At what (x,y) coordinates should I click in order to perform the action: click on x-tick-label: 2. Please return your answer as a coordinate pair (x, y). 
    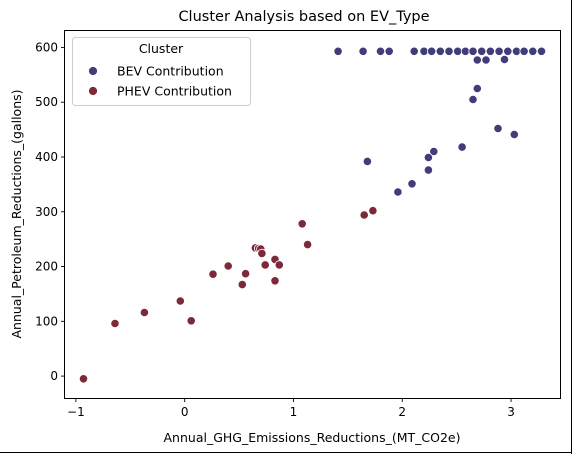
    Looking at the image, I should click on (402, 412).